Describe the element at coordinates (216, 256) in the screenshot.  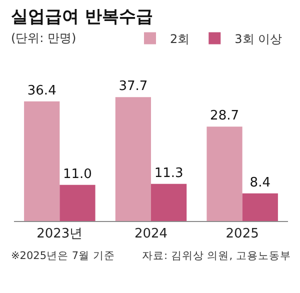
I see `text: 자료: 김위상 의원, 고용노동부` at that location.